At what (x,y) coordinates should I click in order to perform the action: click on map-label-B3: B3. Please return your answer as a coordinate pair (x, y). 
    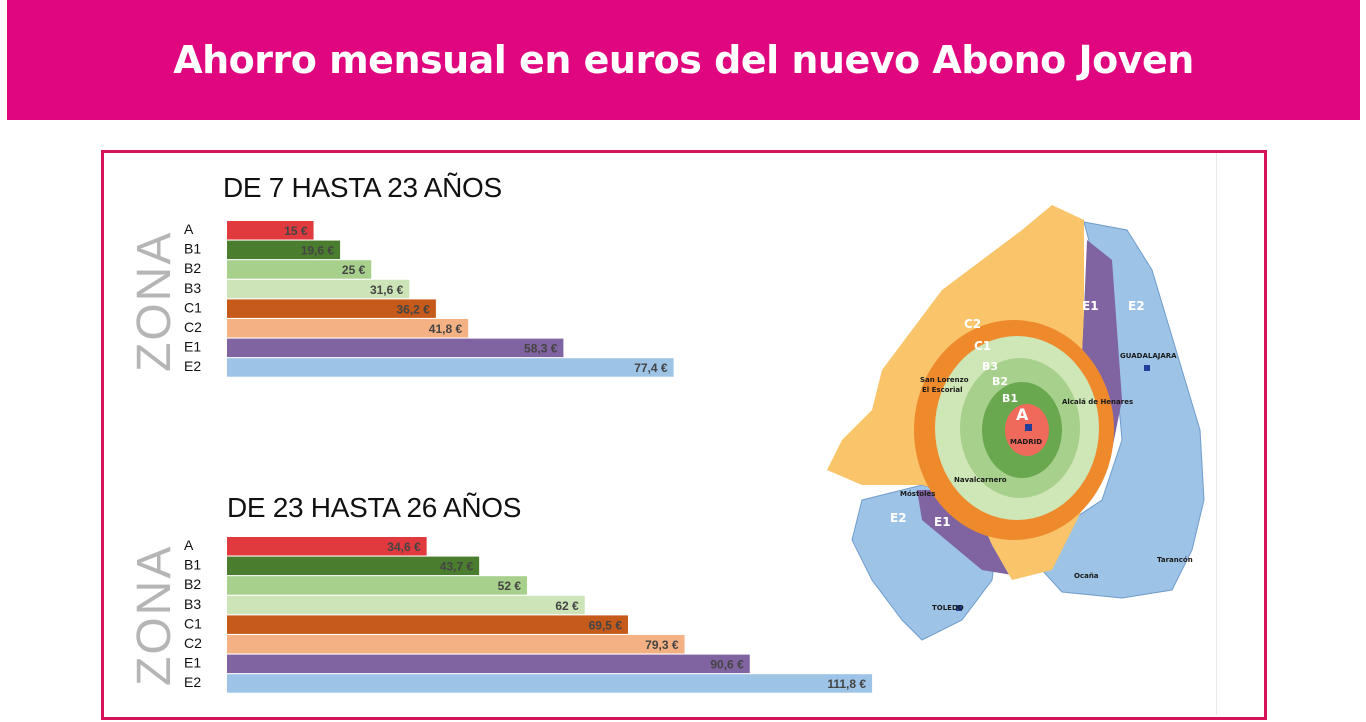
    Looking at the image, I should click on (990, 366).